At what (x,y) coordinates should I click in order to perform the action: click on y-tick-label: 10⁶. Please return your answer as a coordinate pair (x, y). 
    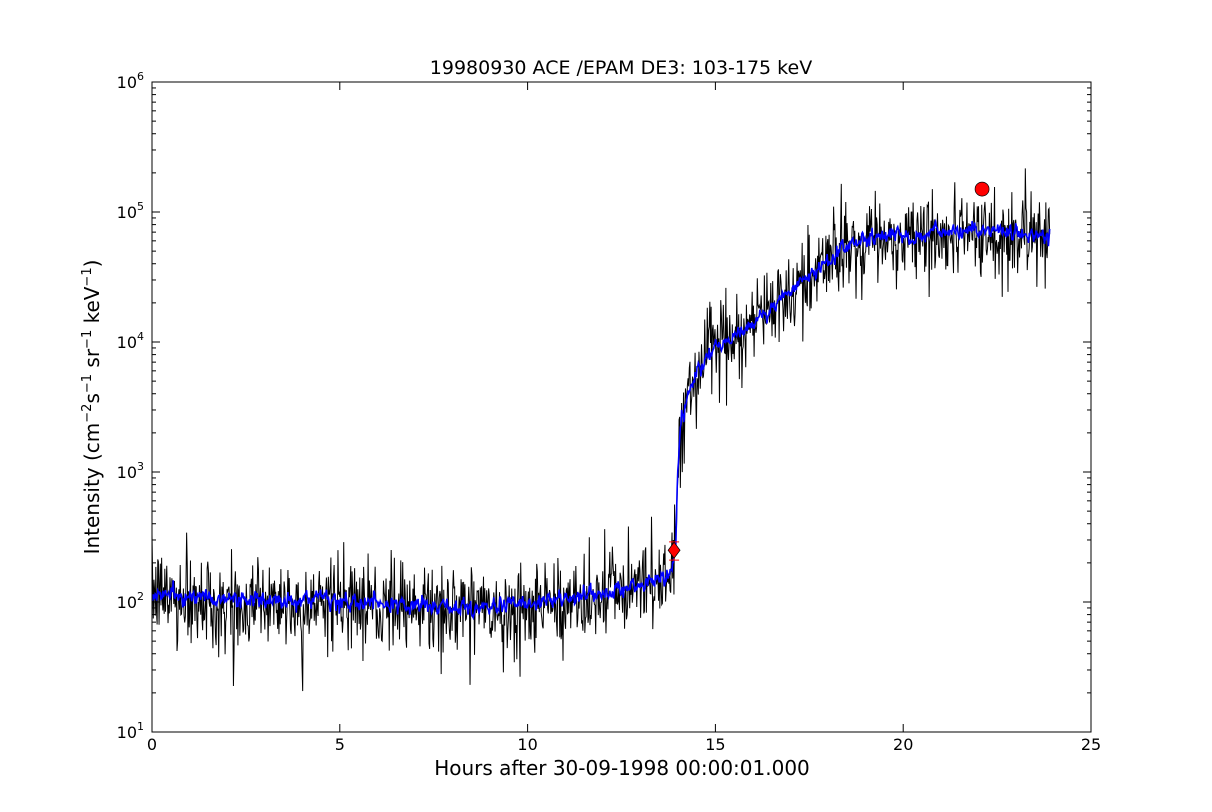
    Looking at the image, I should click on (130, 81).